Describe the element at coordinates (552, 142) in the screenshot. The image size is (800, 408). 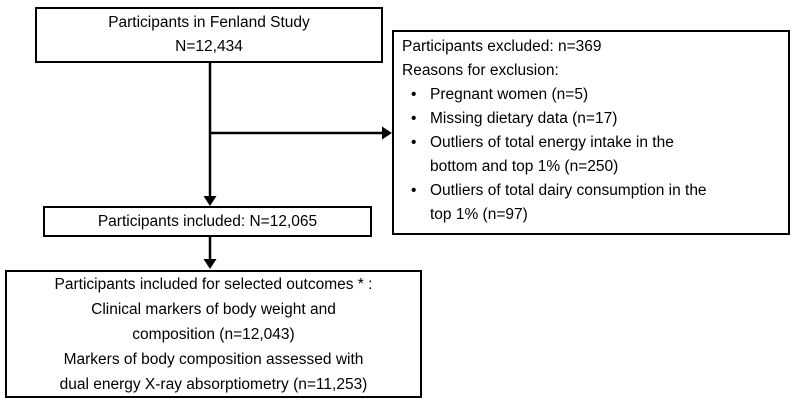
I see `exclusion-reason-text: Outliers of total energy intake in the` at that location.